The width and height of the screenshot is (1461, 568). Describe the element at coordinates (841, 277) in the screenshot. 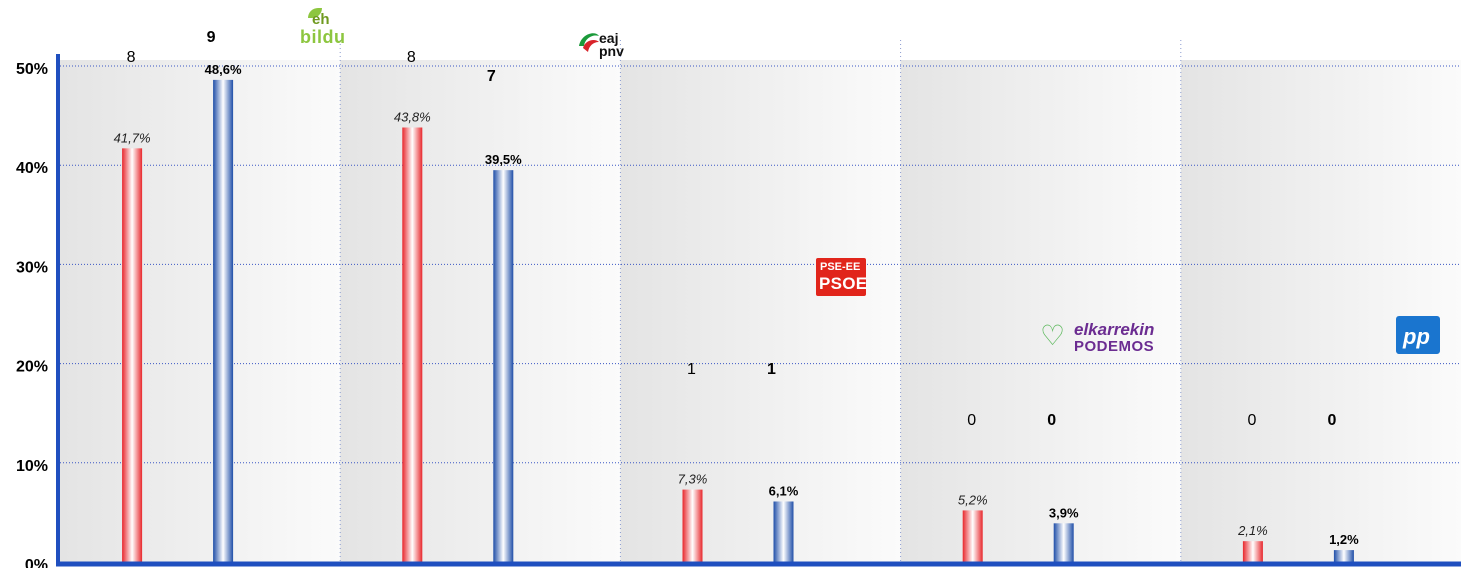

I see `pse-ee-psoe-logo: PSE-EE PSOE` at that location.